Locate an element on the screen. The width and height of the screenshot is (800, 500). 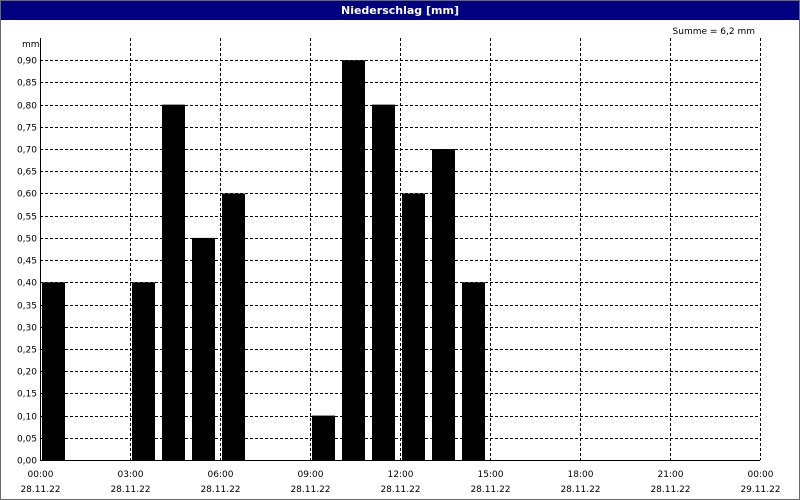
x-tick-time: 18:00 is located at coordinates (581, 475).